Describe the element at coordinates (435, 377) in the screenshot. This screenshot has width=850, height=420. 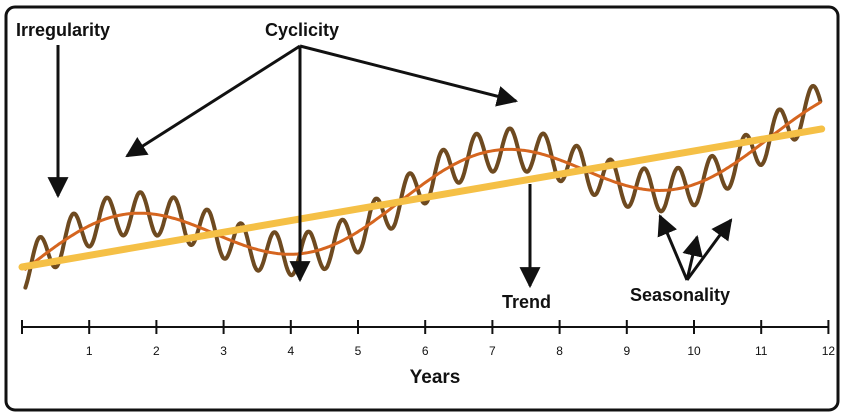
I see `x-axis-title: Years` at that location.